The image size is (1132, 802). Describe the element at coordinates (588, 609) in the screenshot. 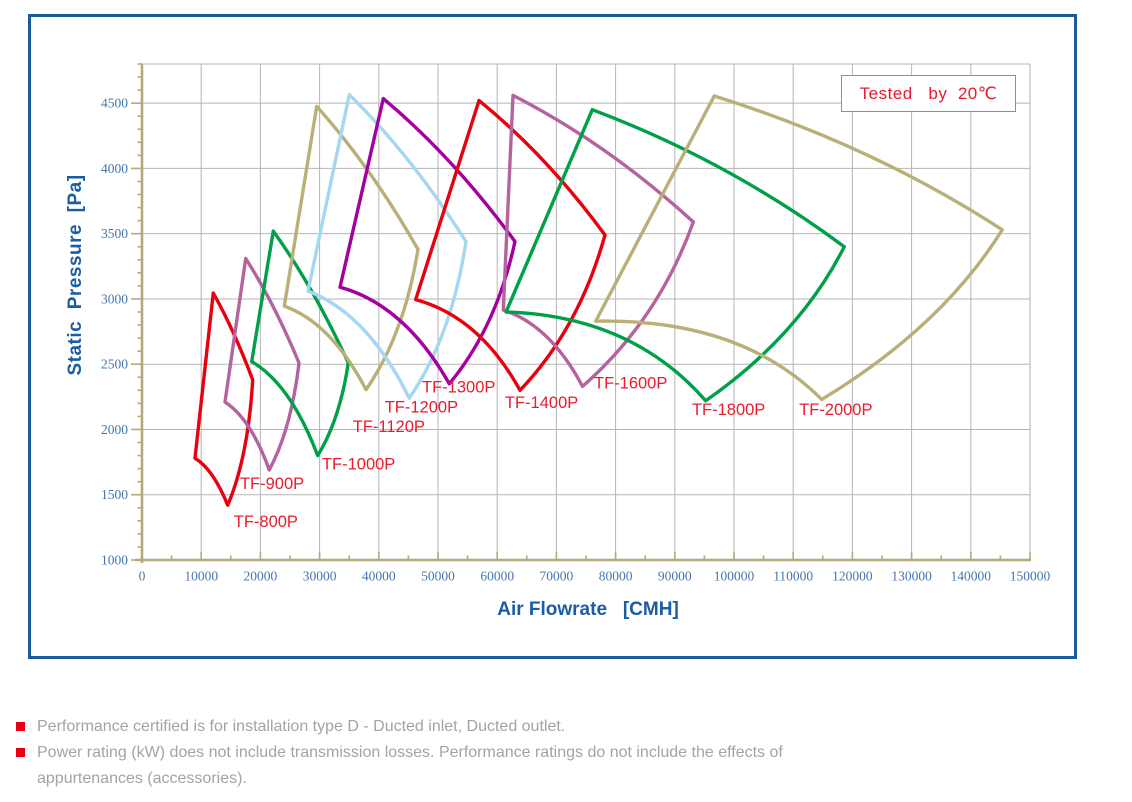

I see `x-axis-title: Air Flowrate [CMH]` at that location.